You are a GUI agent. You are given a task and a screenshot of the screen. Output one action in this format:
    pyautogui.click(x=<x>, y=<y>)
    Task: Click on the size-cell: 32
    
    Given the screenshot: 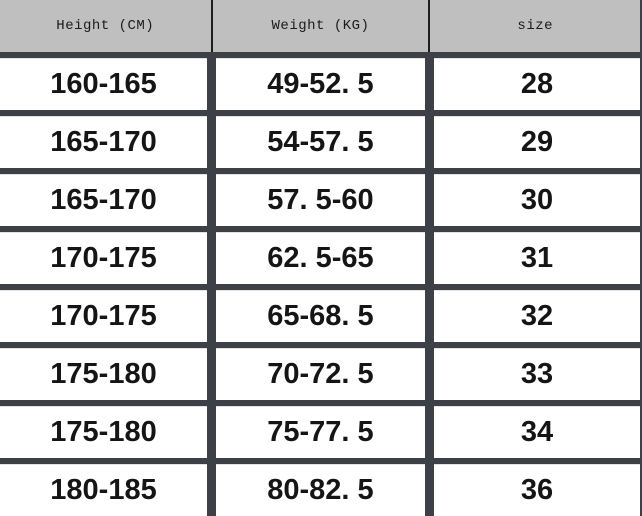 What is the action you would take?
    pyautogui.click(x=533, y=314)
    